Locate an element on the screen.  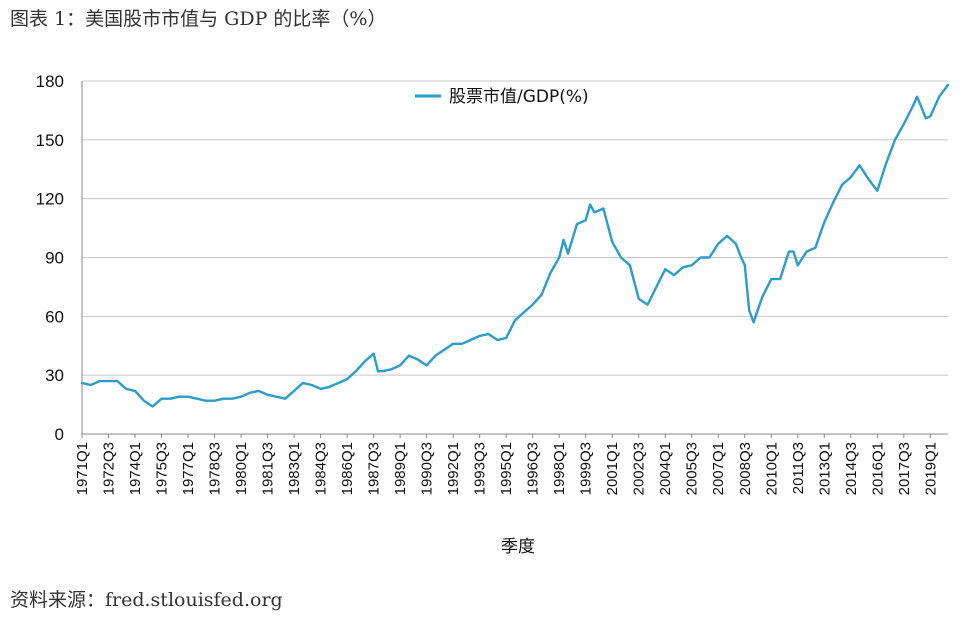
legend-label: 股票市值/GDP(%) is located at coordinates (519, 97).